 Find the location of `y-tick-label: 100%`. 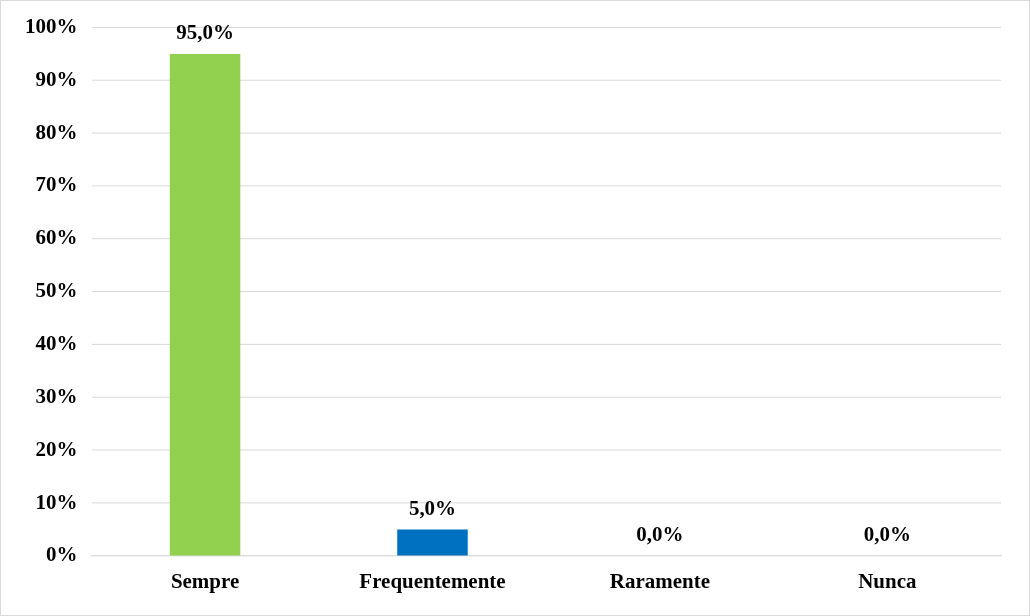

y-tick-label: 100% is located at coordinates (51, 25).